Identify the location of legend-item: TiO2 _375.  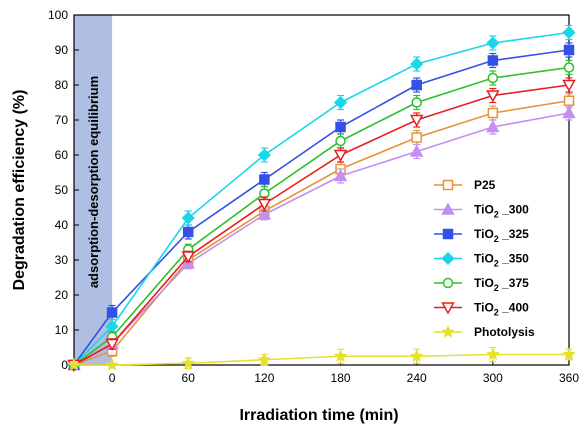
(481, 284).